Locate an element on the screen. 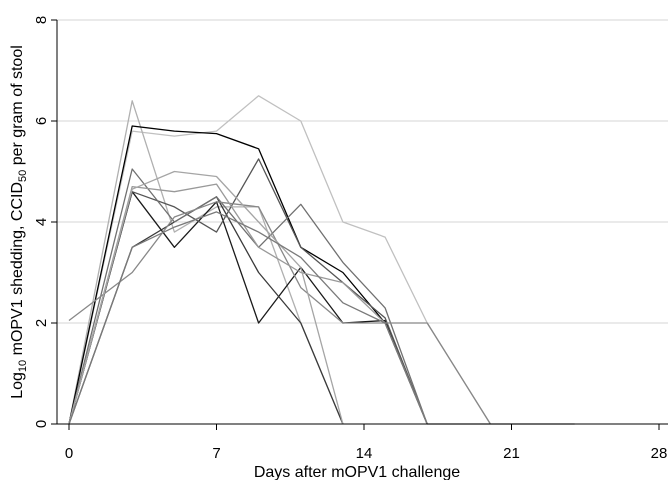 The image size is (668, 480). y-tick-label: 4 is located at coordinates (41, 222).